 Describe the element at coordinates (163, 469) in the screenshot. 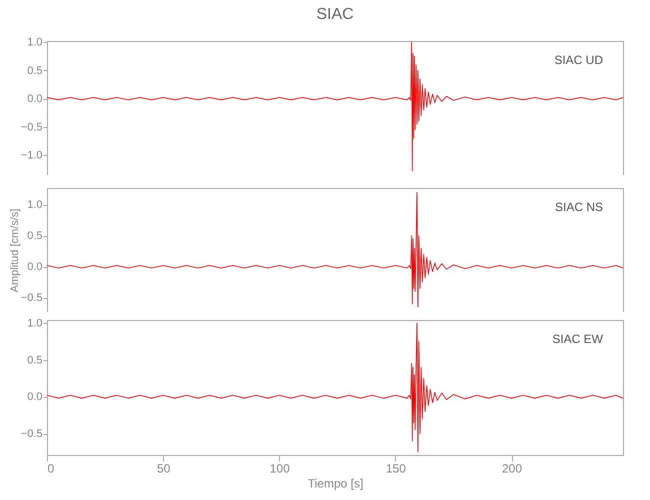

I see `x-tick-label: 50` at that location.